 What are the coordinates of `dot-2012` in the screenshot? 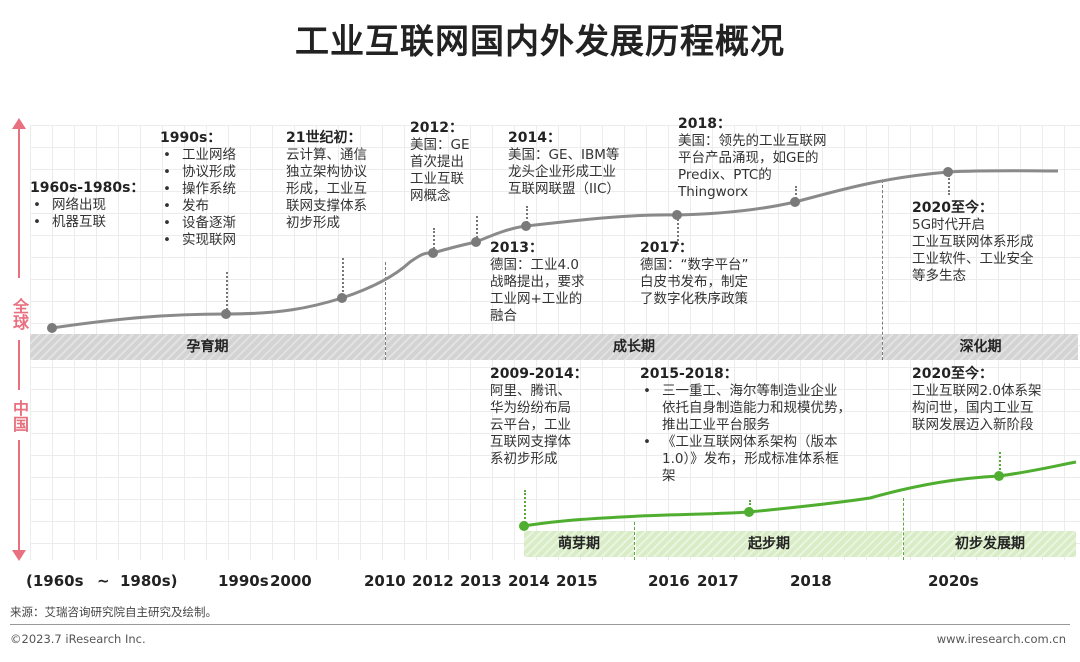 It's located at (433, 253).